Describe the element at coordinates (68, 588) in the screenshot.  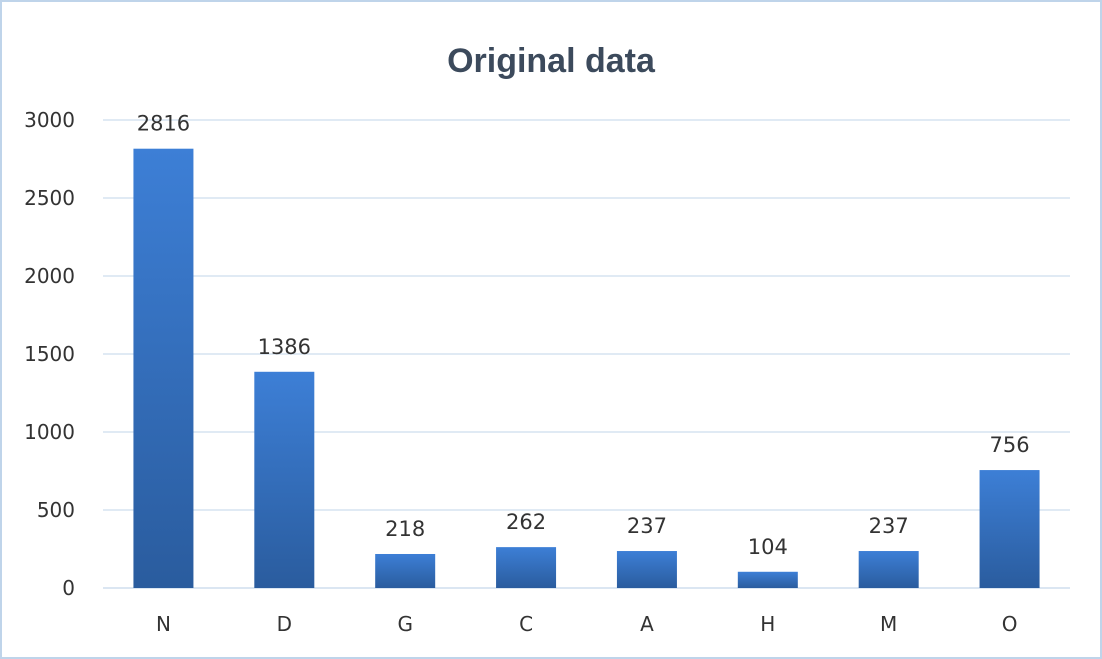
I see `y-tick-label: 0` at that location.